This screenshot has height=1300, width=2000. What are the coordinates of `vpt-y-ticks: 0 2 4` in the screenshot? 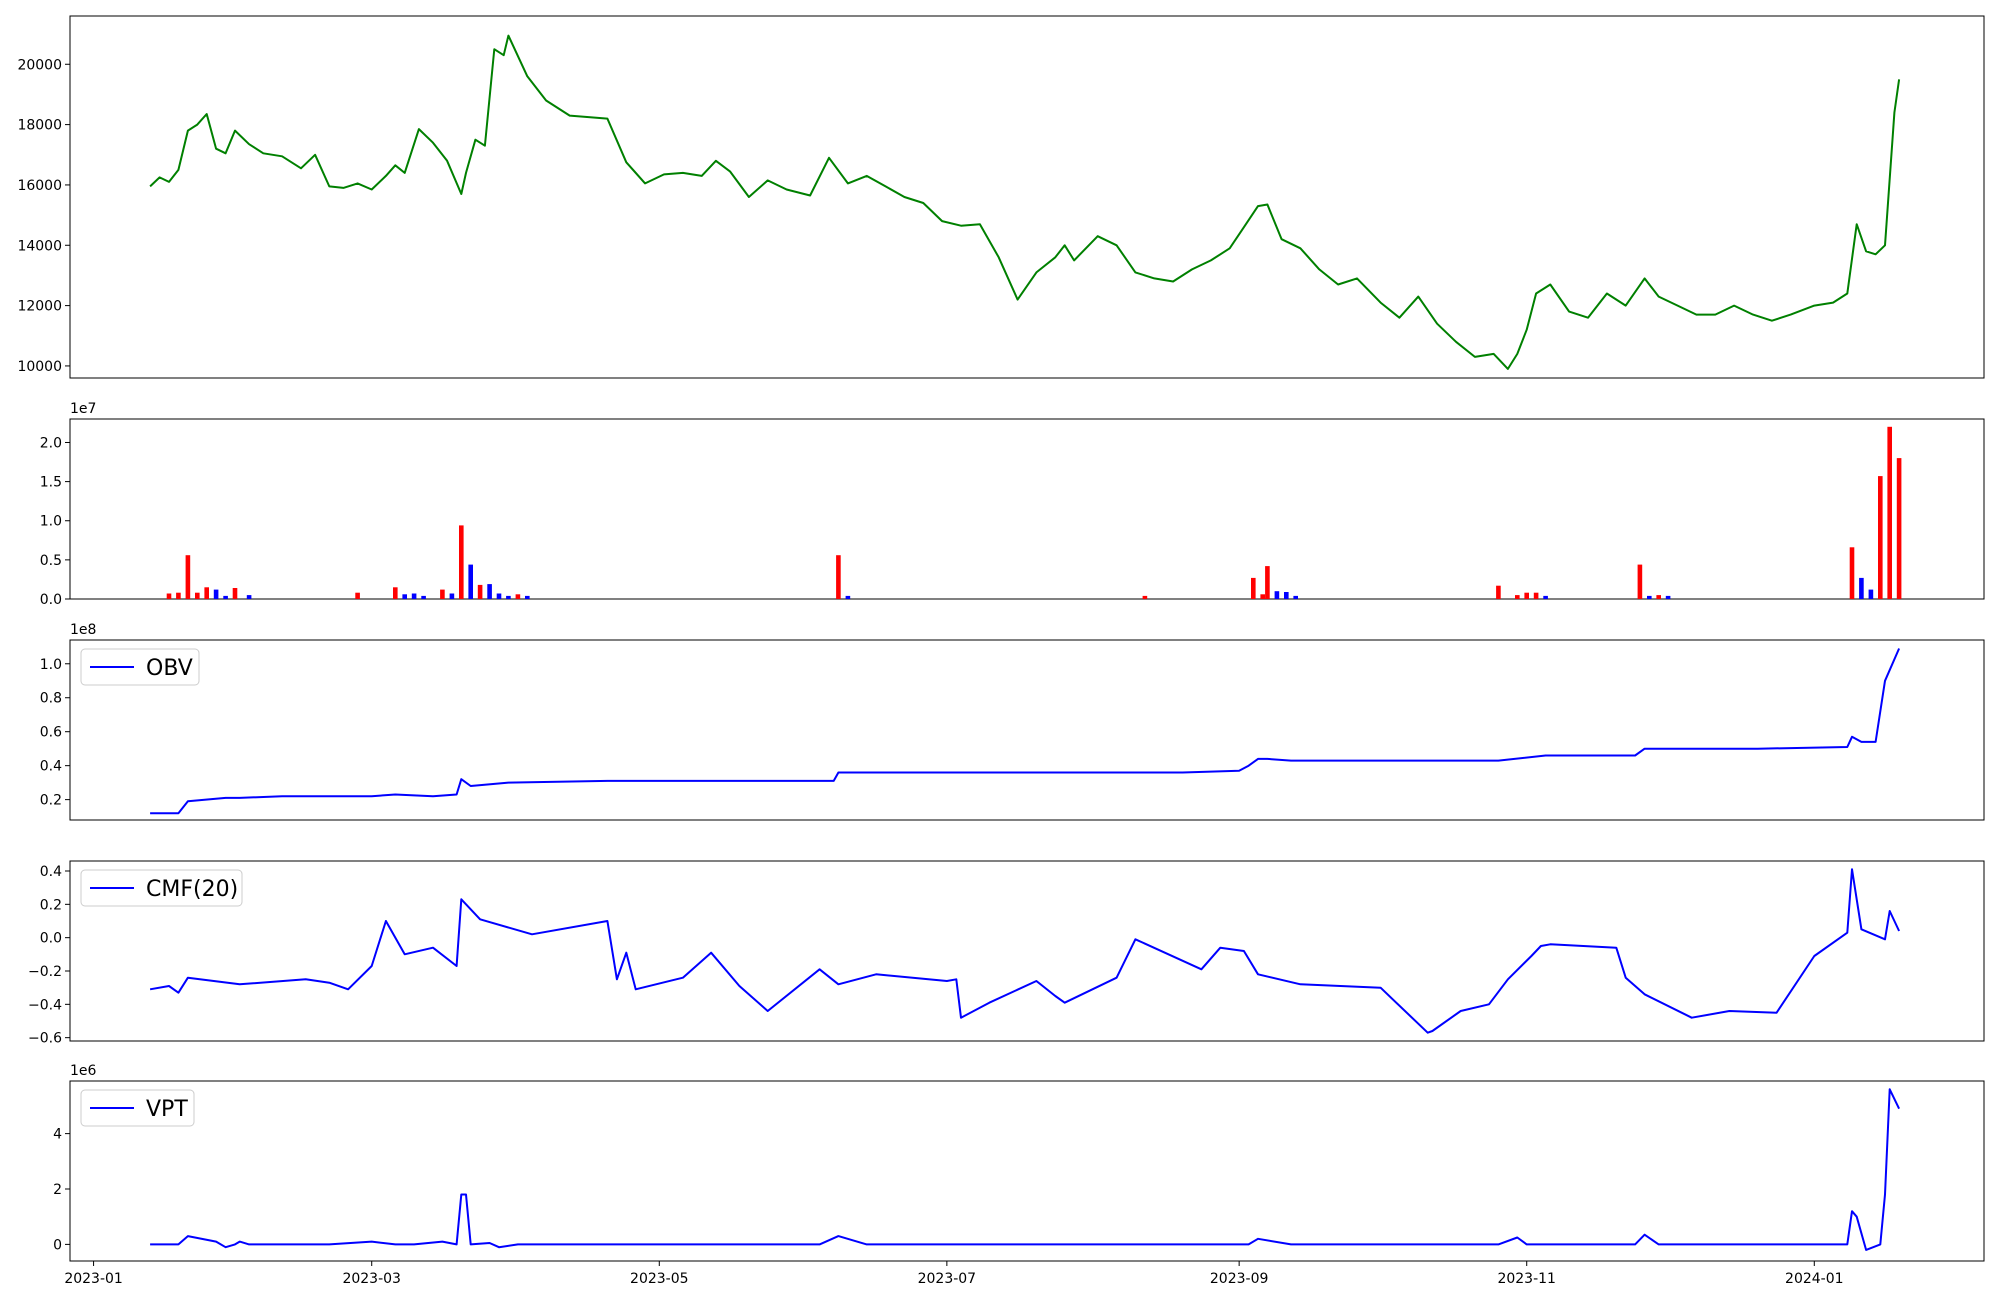 It's located at (61, 1190).